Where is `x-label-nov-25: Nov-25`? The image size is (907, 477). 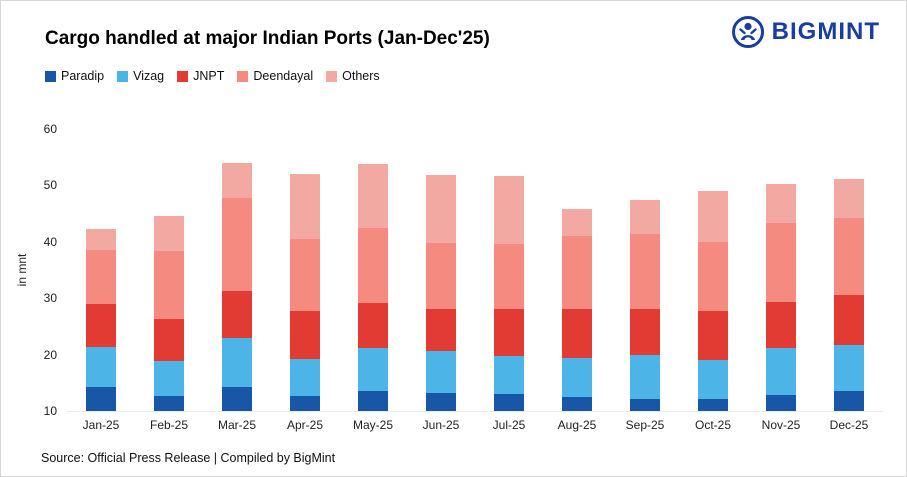
x-label-nov-25: Nov-25 is located at coordinates (781, 425).